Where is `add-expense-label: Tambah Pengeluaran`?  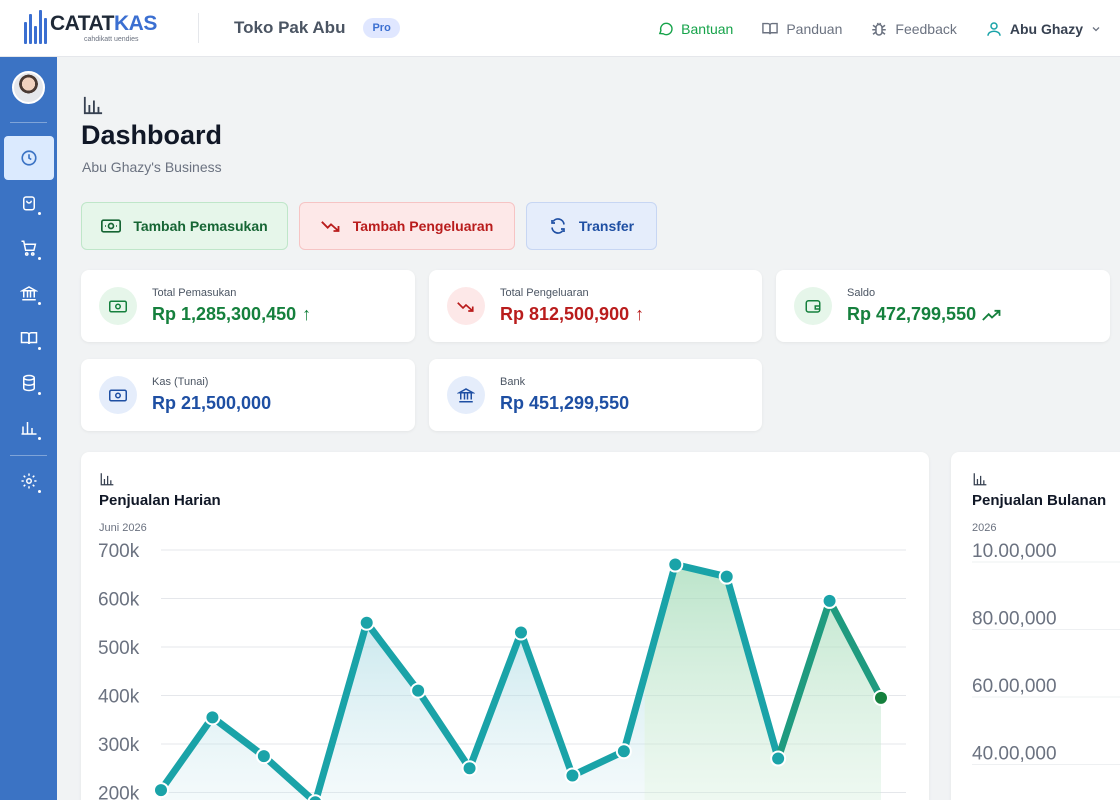
add-expense-label: Tambah Pengeluaran is located at coordinates (423, 226).